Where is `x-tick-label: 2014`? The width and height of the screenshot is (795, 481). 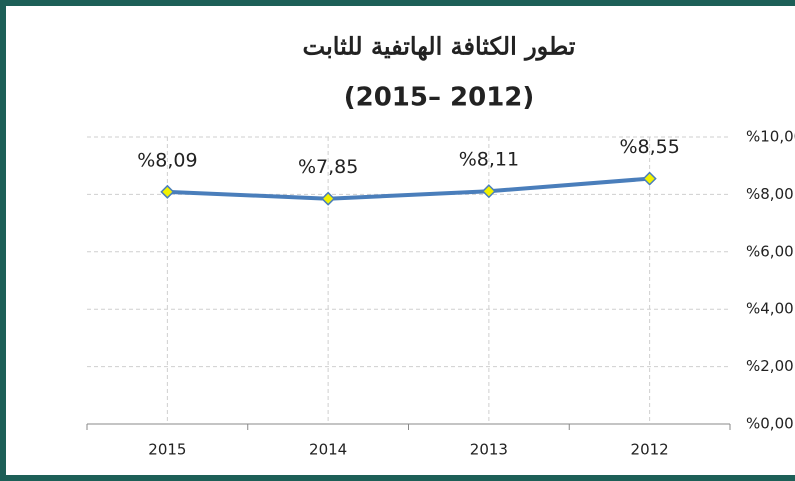
x-tick-label: 2014 is located at coordinates (328, 450).